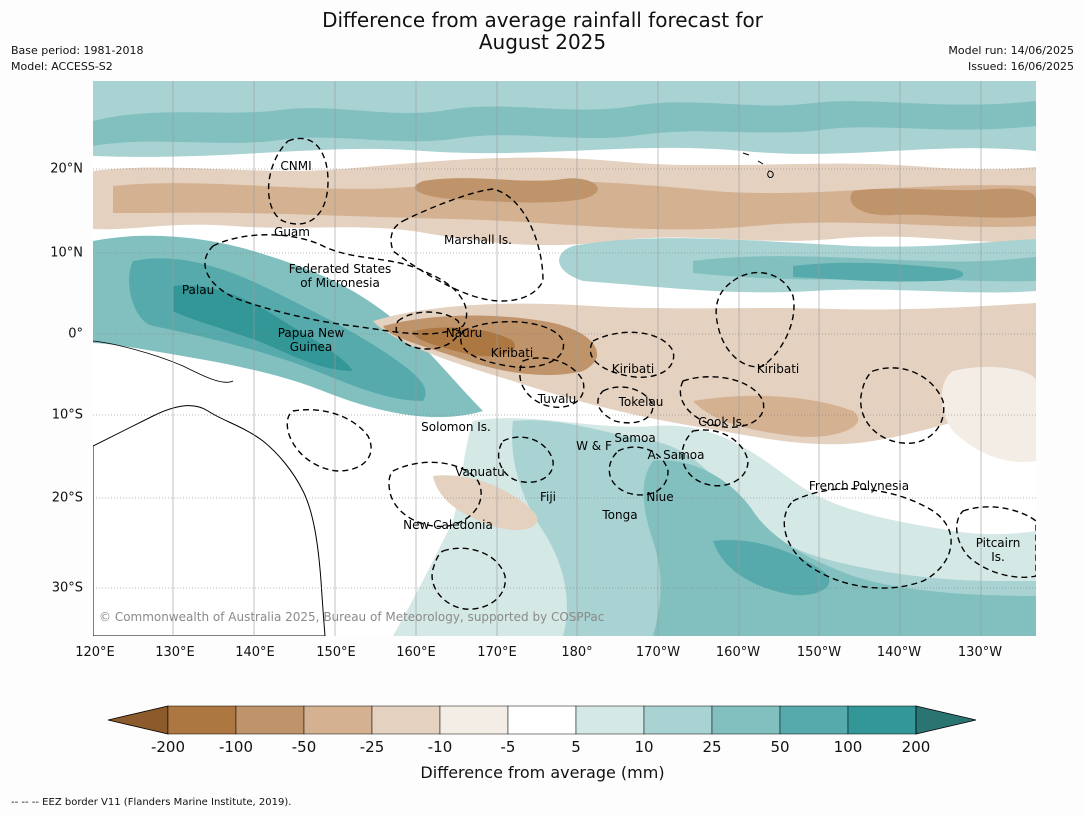 Image resolution: width=1085 pixels, height=816 pixels. I want to click on label-png: Papua New Guinea, so click(311, 340).